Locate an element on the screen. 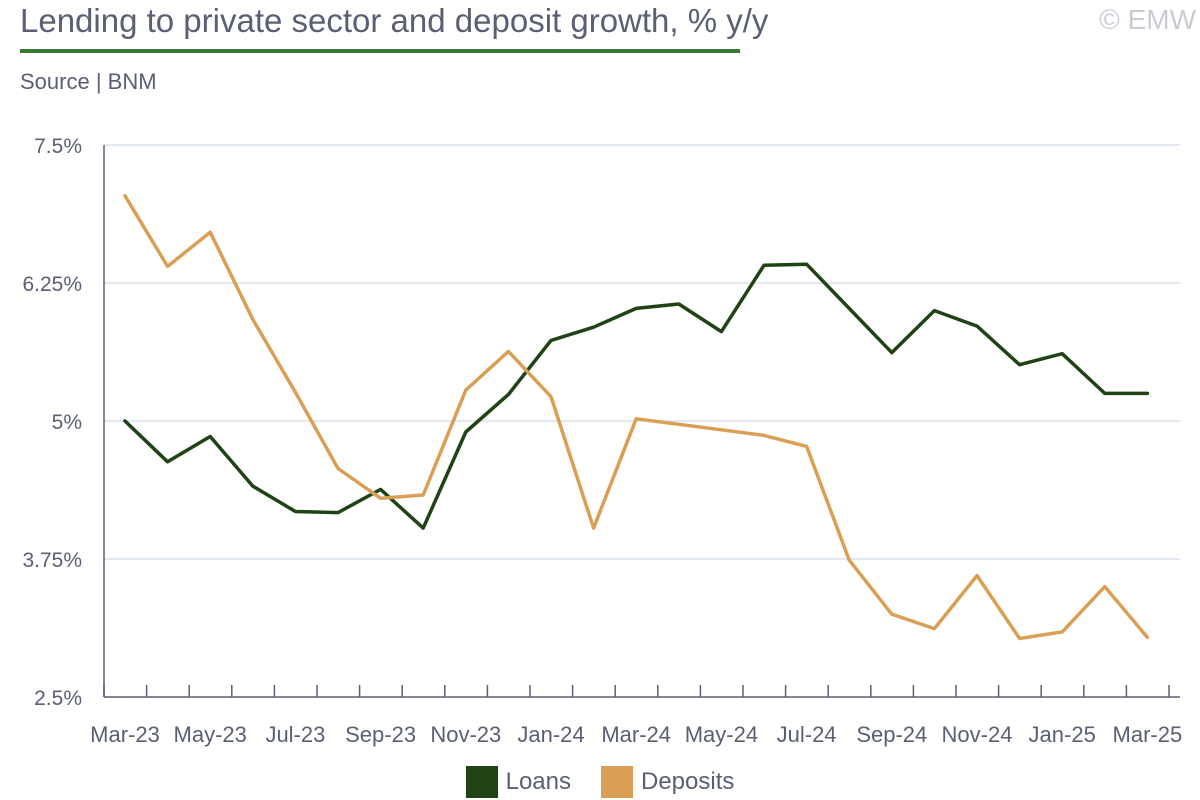  x-tick-label: Mar-23 is located at coordinates (125, 734).